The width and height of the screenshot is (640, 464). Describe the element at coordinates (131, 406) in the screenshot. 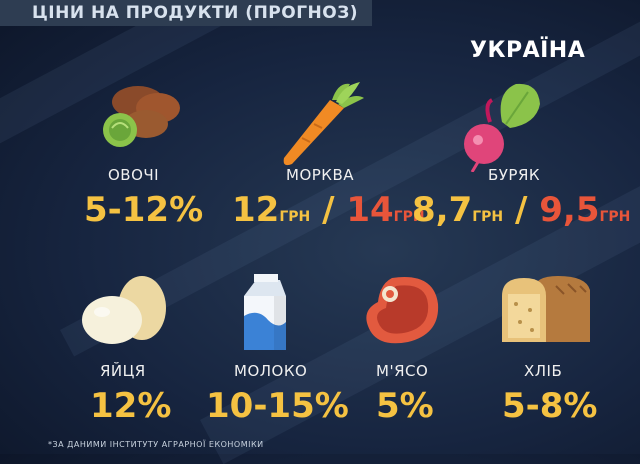

I see `value-eggs: 12%` at that location.